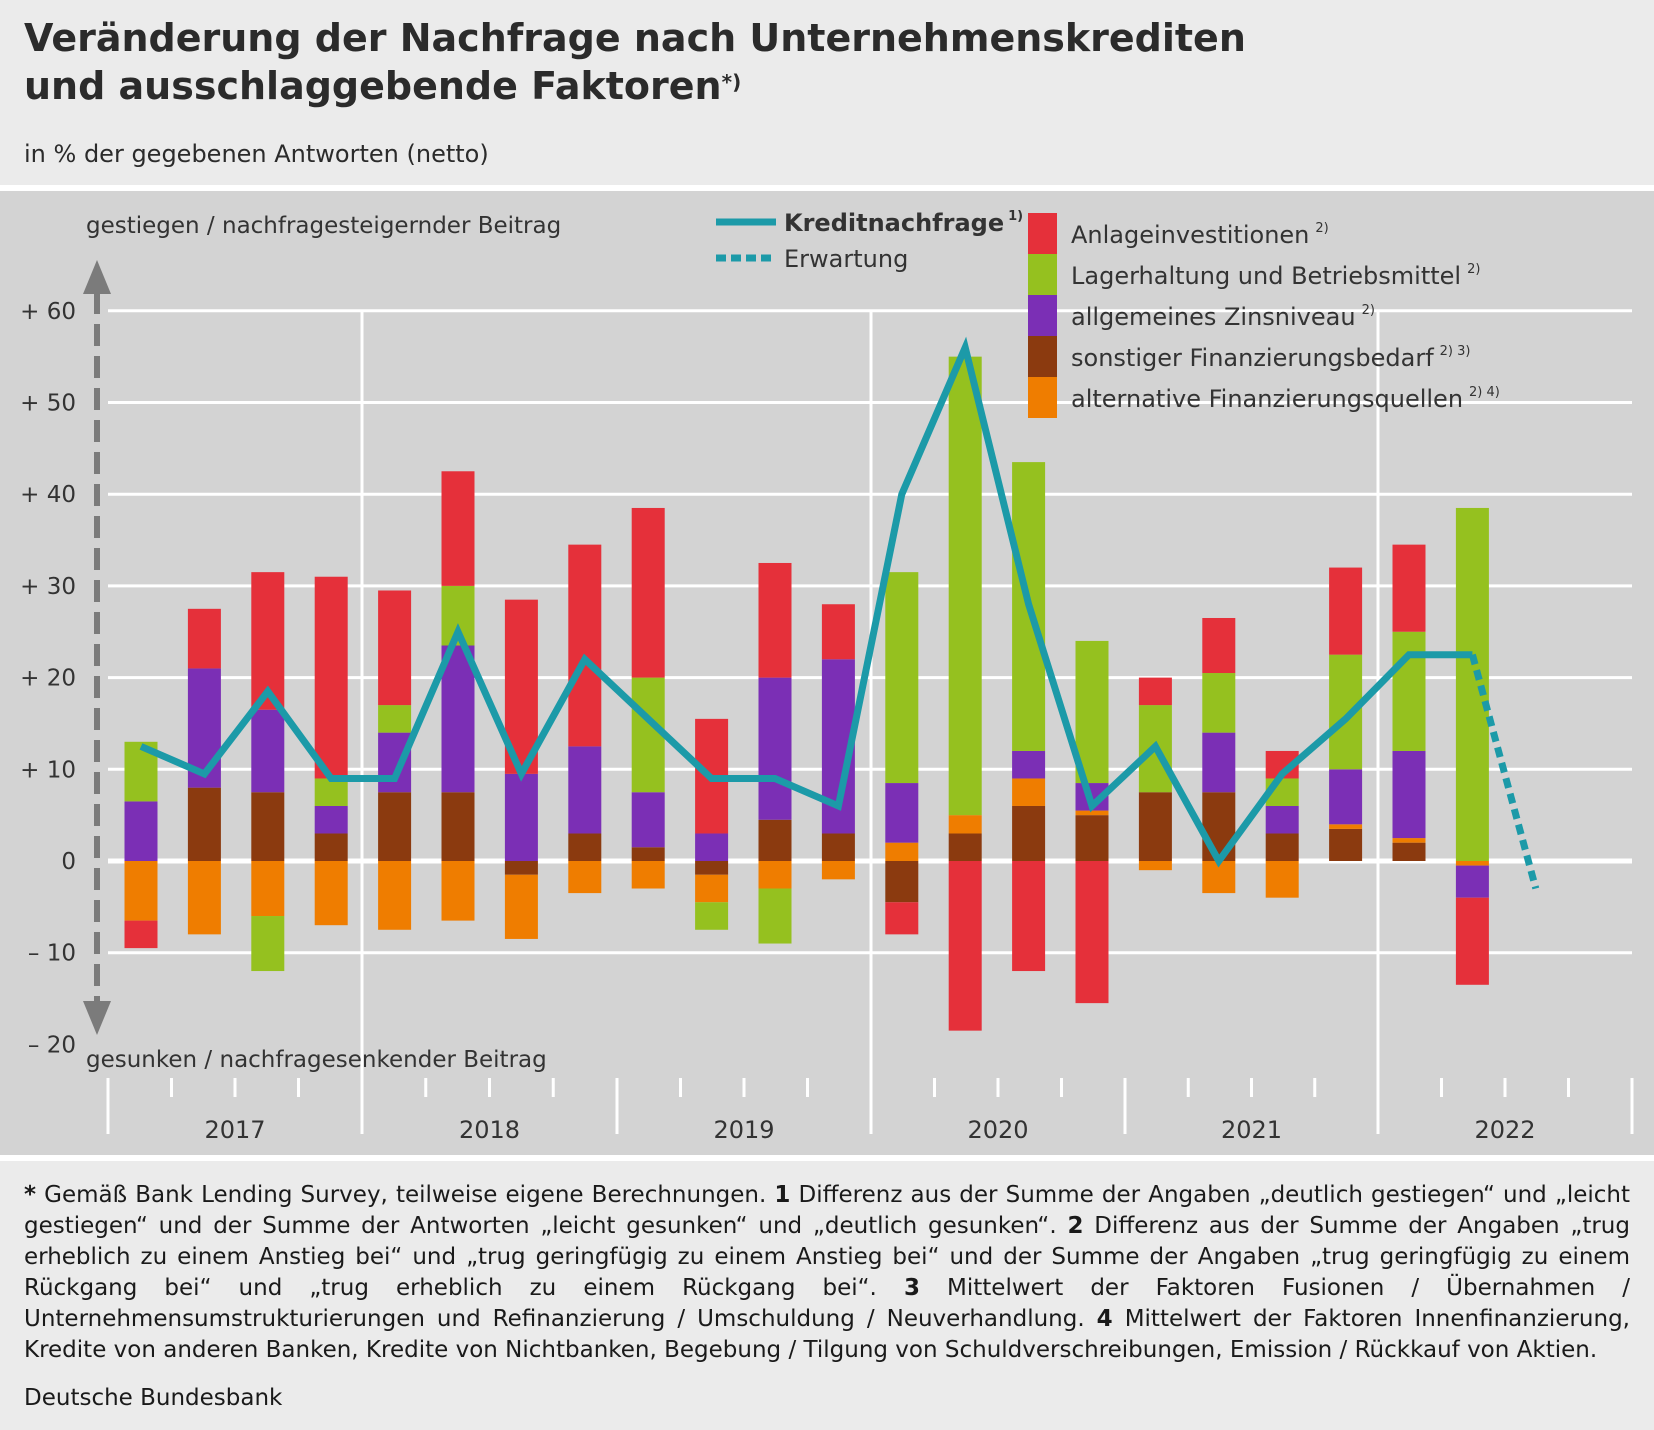 The height and width of the screenshot is (1430, 1654). Describe the element at coordinates (997, 1130) in the screenshot. I see `year-label: 2020` at that location.